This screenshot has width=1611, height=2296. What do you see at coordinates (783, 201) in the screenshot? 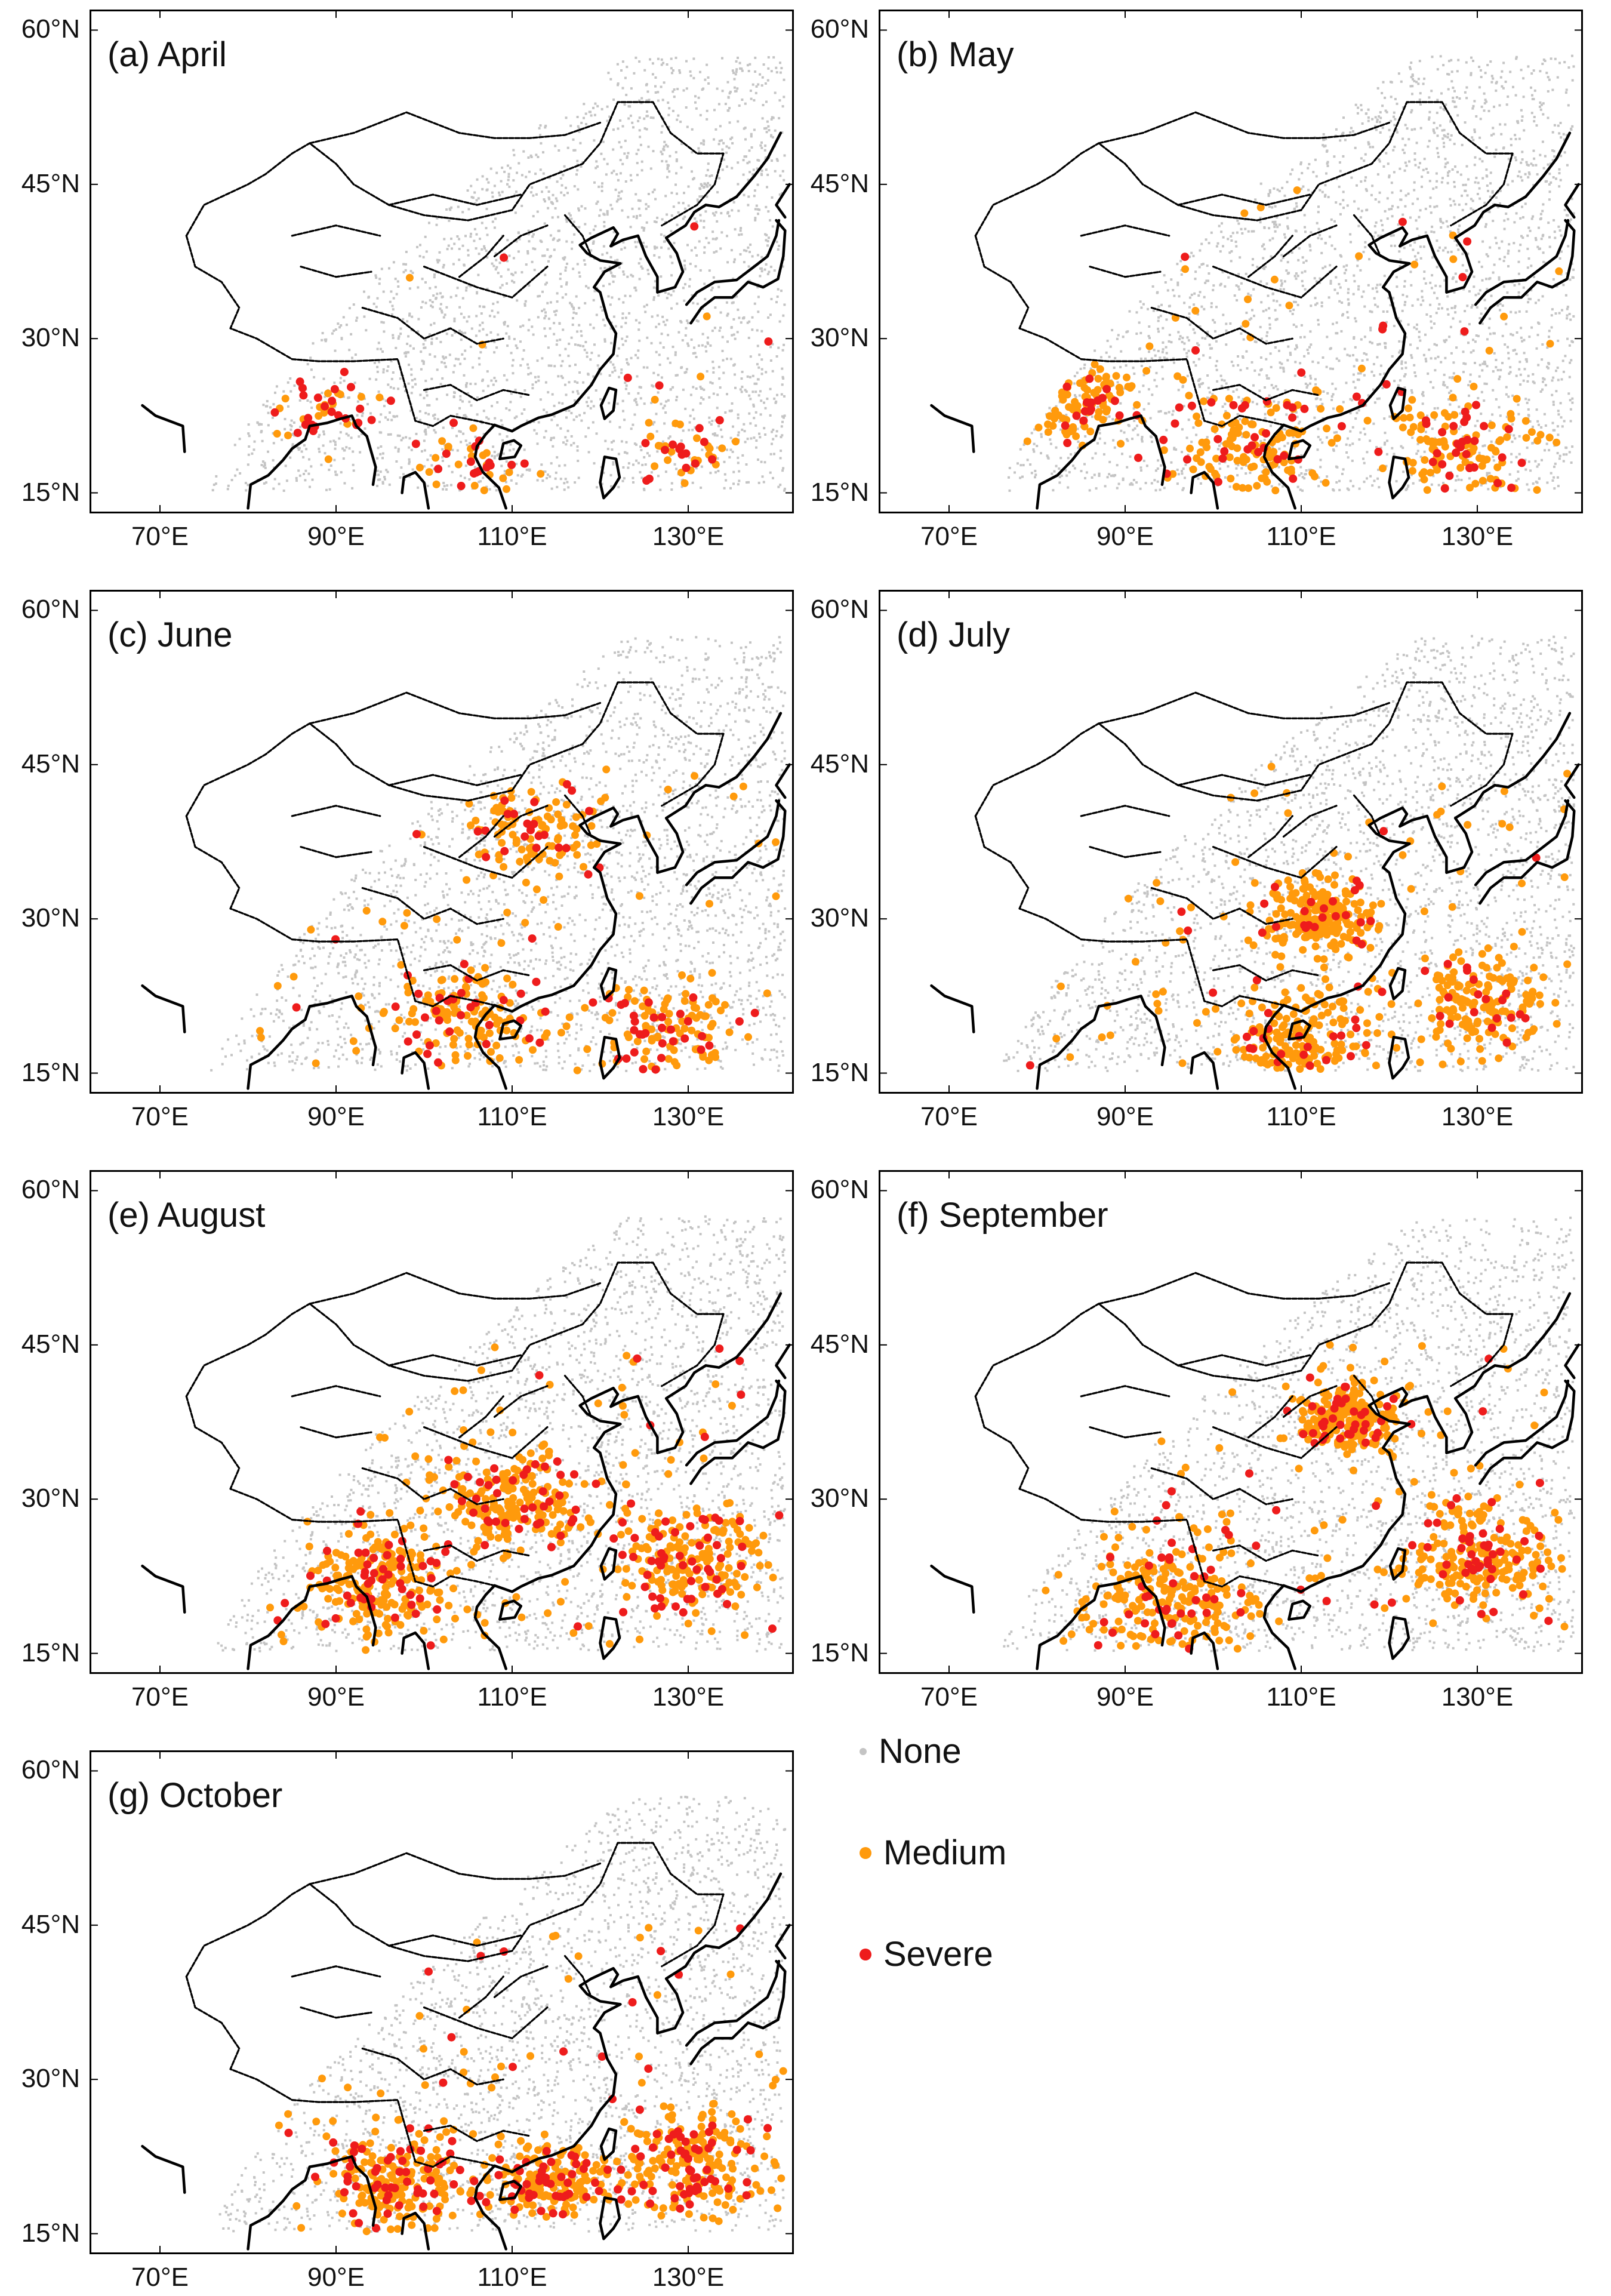
I see `coastline` at bounding box center [783, 201].